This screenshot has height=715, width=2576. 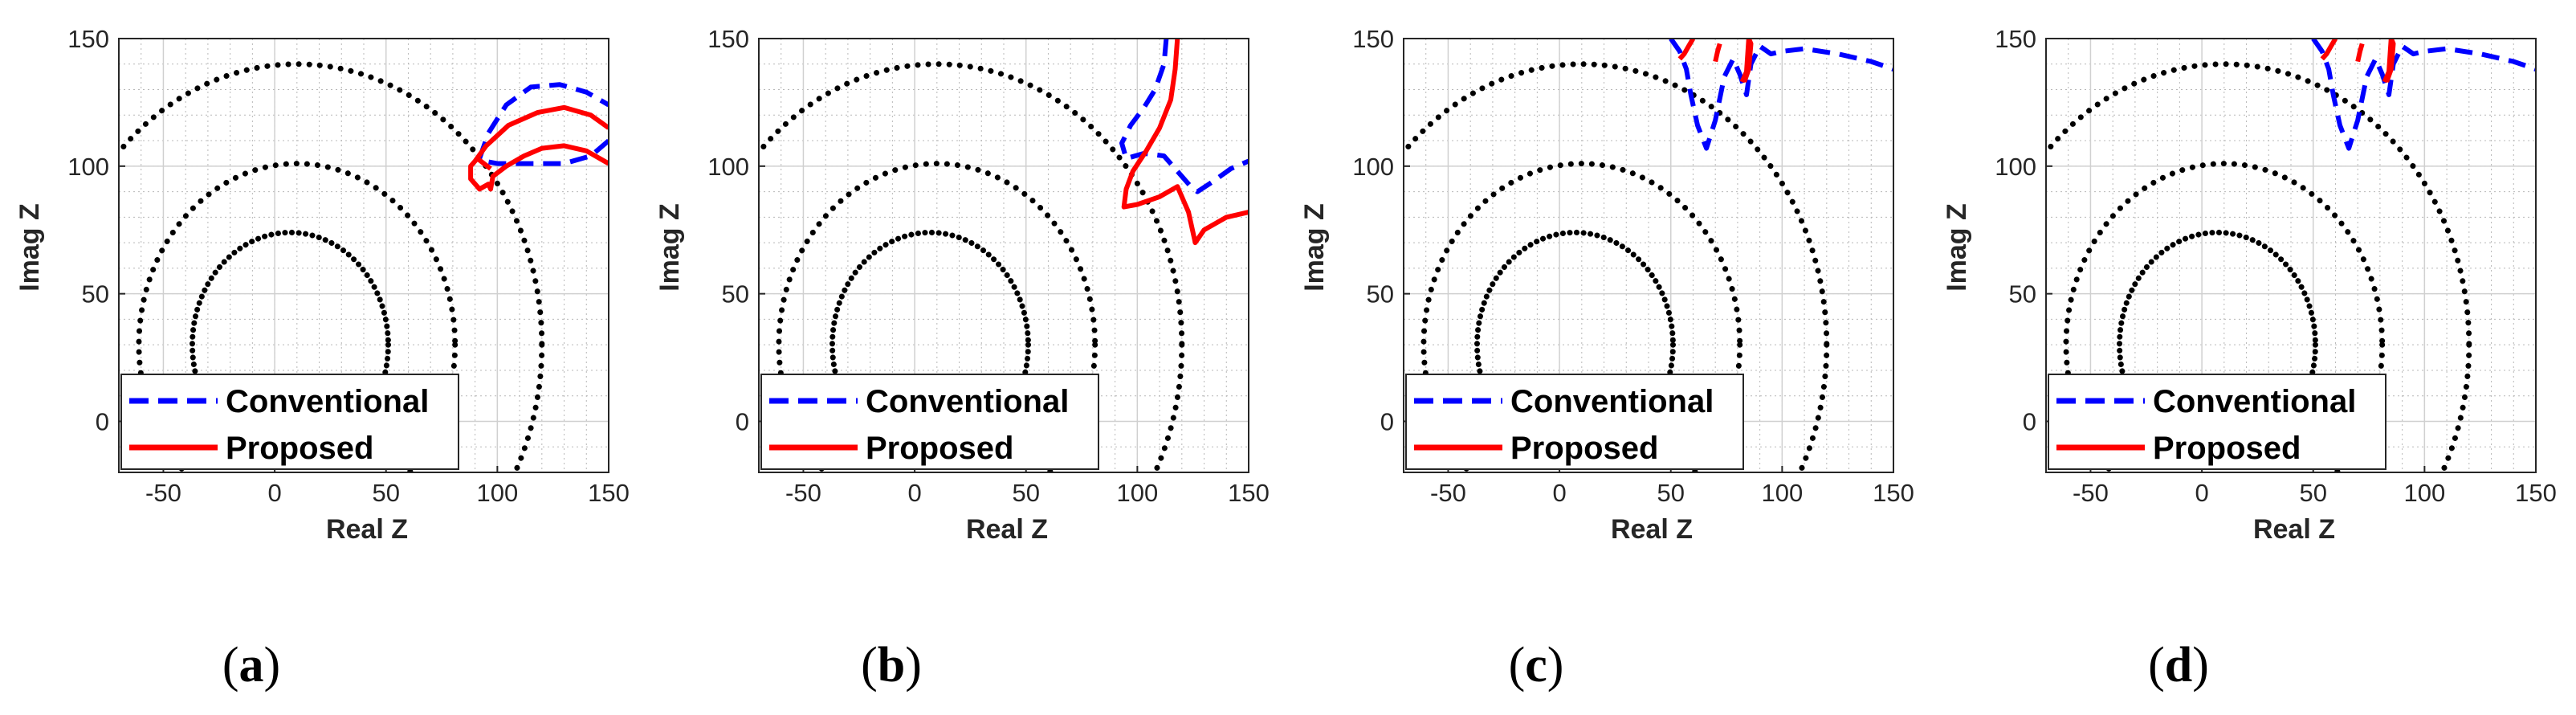 I want to click on panel-caption: (b), so click(x=891, y=665).